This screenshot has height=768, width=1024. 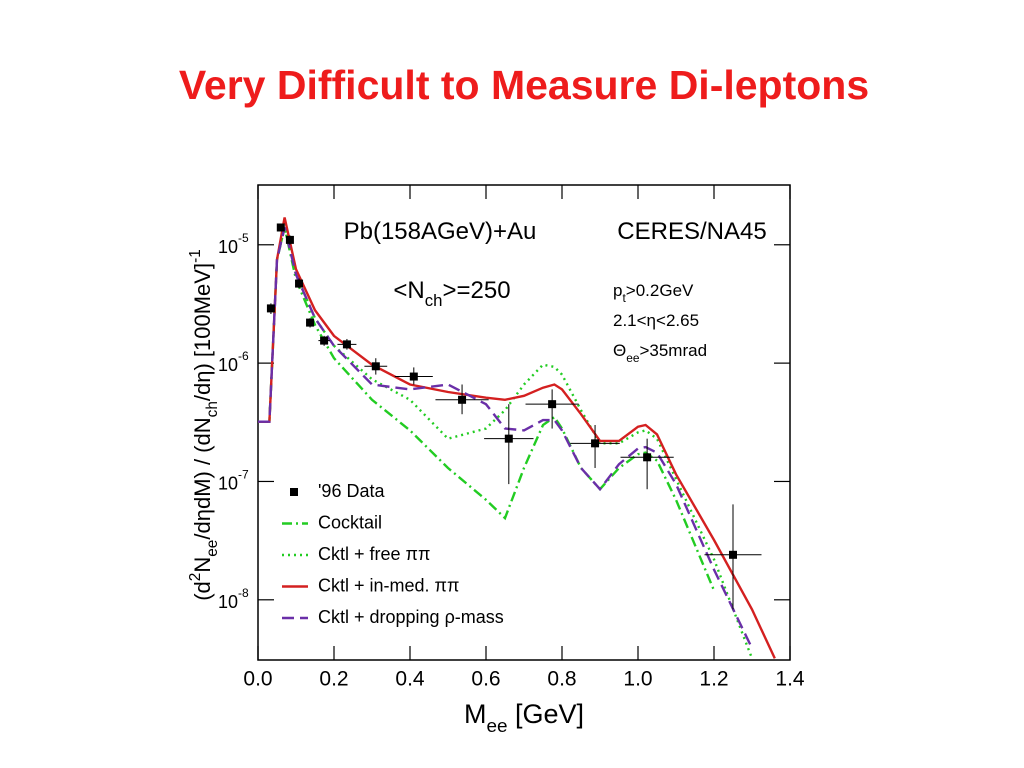 I want to click on text-part: /dη) [100MeV], so click(x=202, y=332).